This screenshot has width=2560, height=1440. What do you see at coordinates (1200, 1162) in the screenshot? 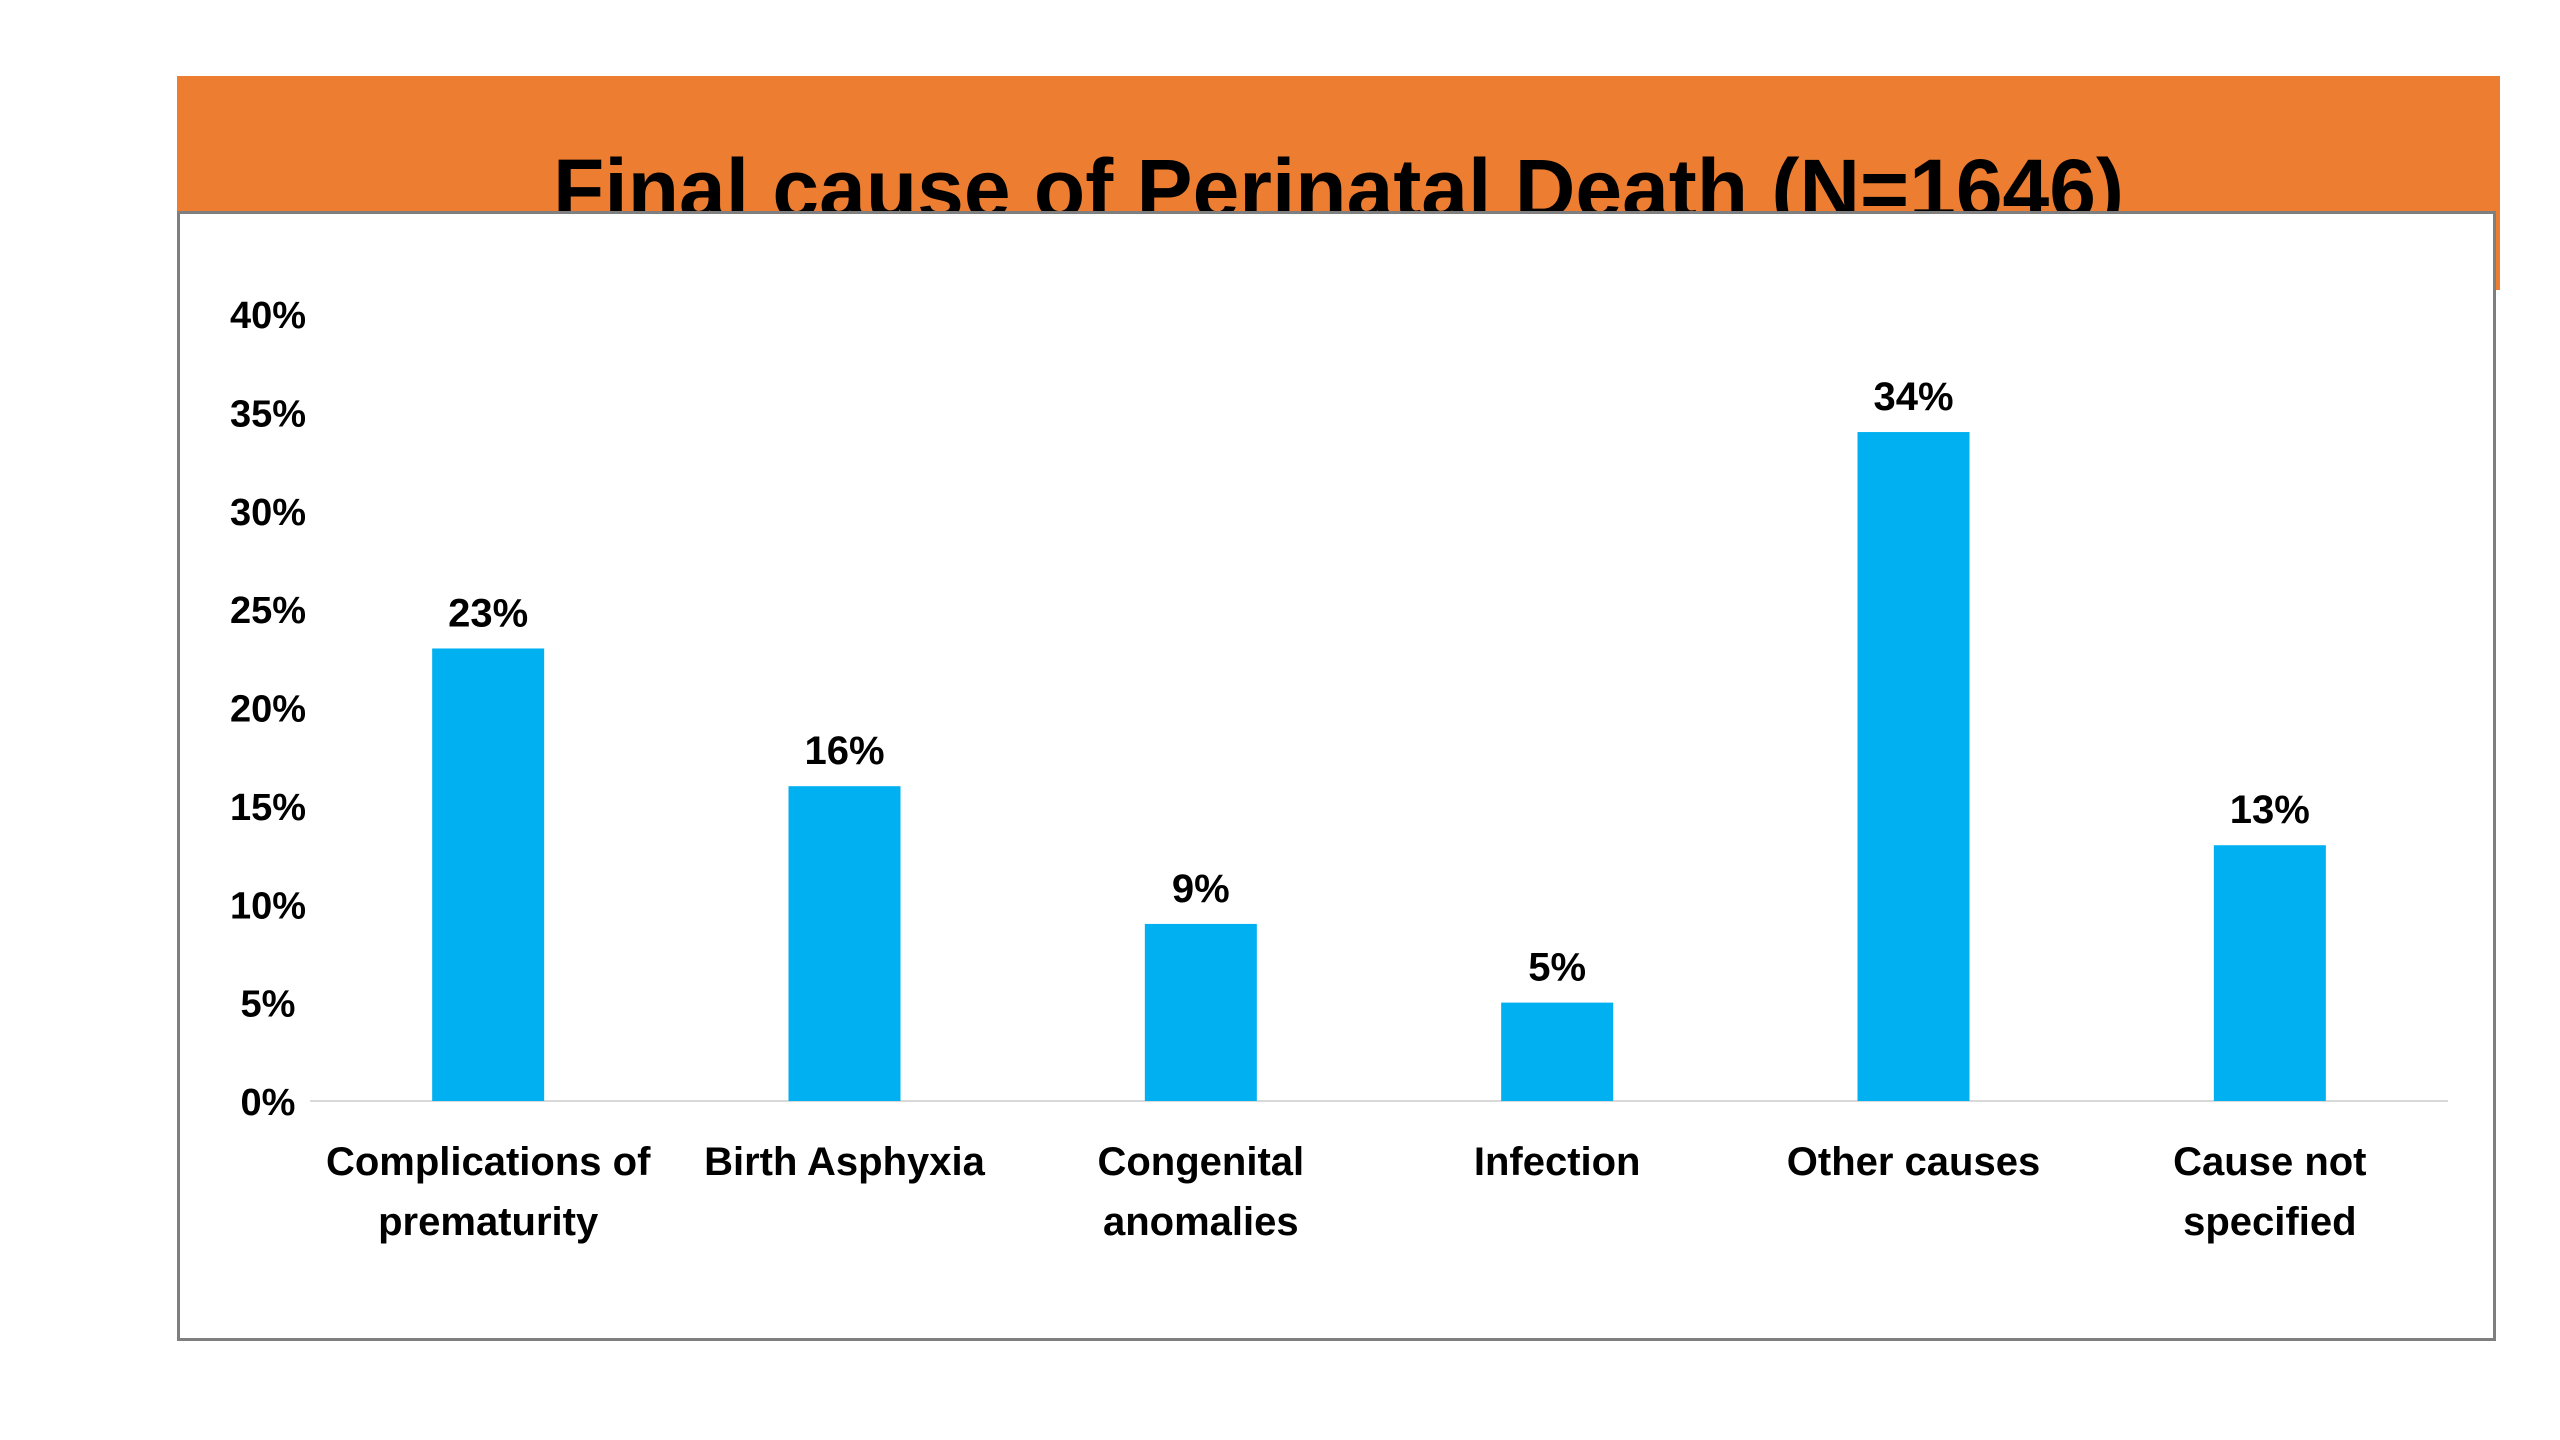
I see `x-category-label: Congenital` at bounding box center [1200, 1162].